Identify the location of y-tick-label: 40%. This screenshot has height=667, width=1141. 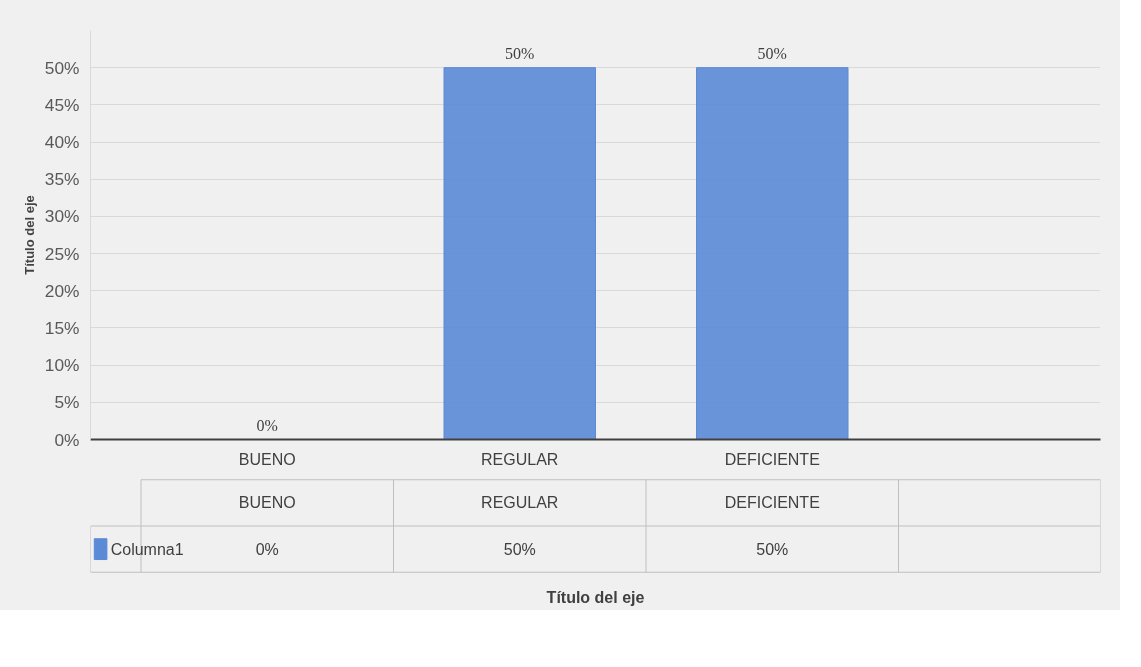
(62, 142).